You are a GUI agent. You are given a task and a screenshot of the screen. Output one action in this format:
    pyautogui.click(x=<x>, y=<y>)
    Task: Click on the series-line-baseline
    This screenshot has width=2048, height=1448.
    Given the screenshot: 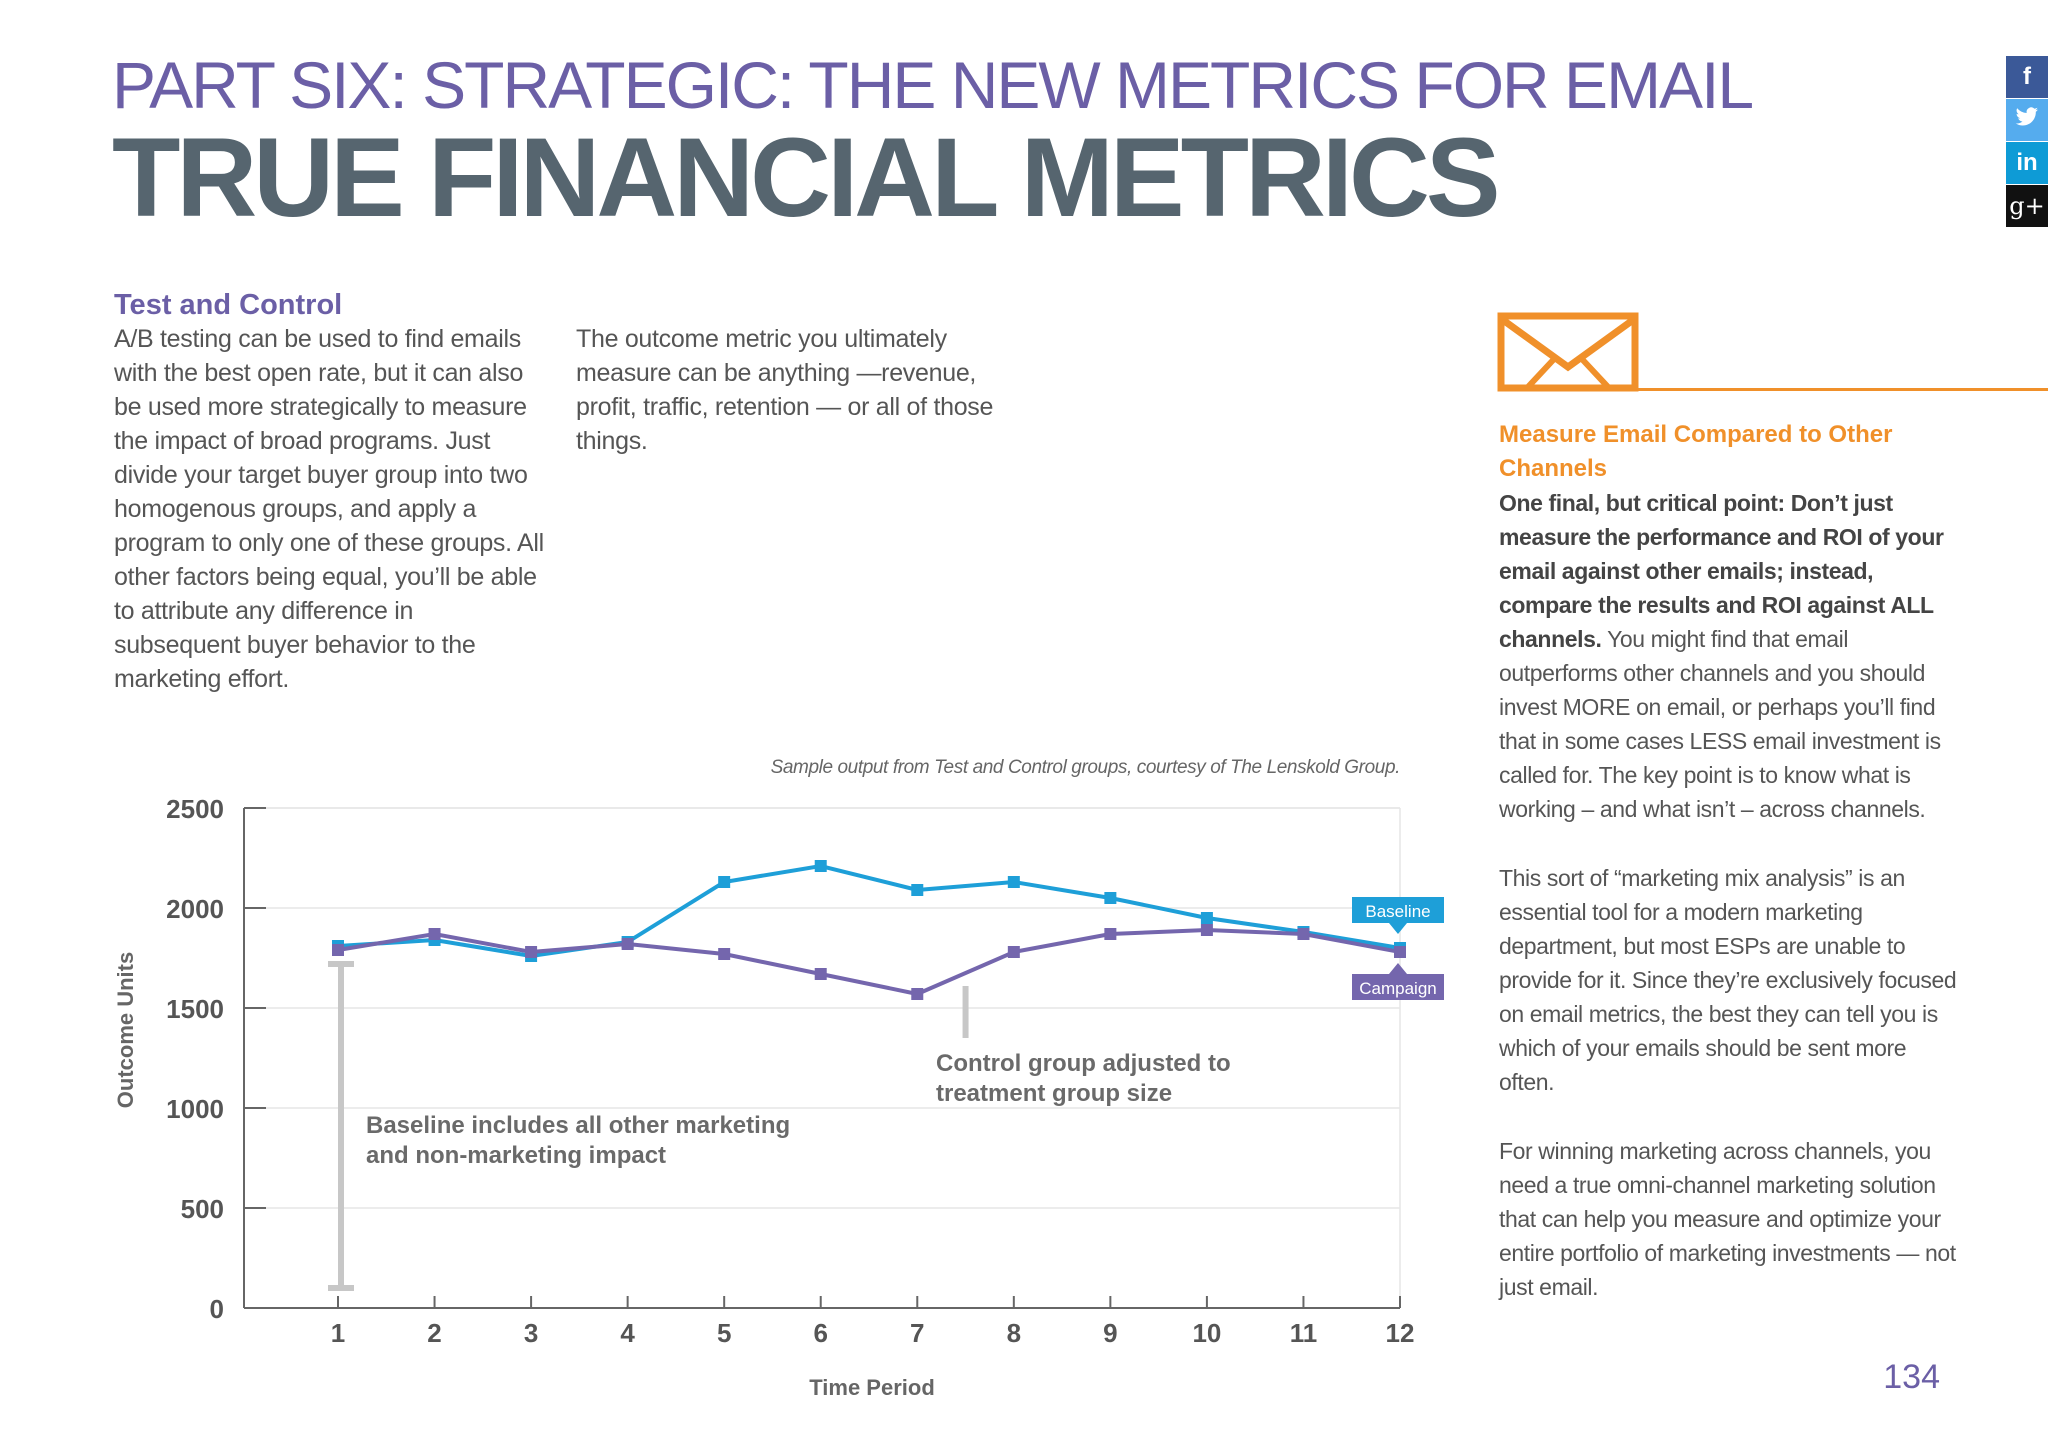 What is the action you would take?
    pyautogui.click(x=869, y=911)
    